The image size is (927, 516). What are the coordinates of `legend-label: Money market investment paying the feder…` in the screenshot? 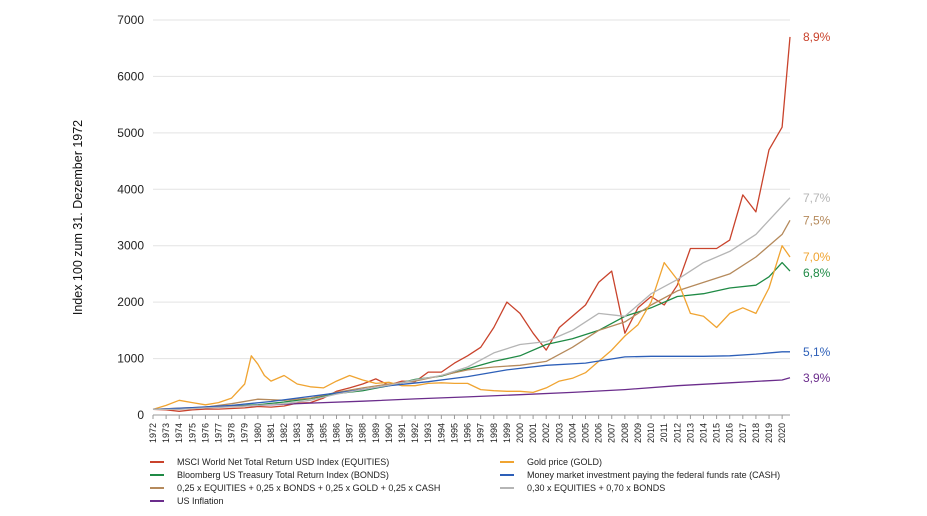 It's located at (653, 475).